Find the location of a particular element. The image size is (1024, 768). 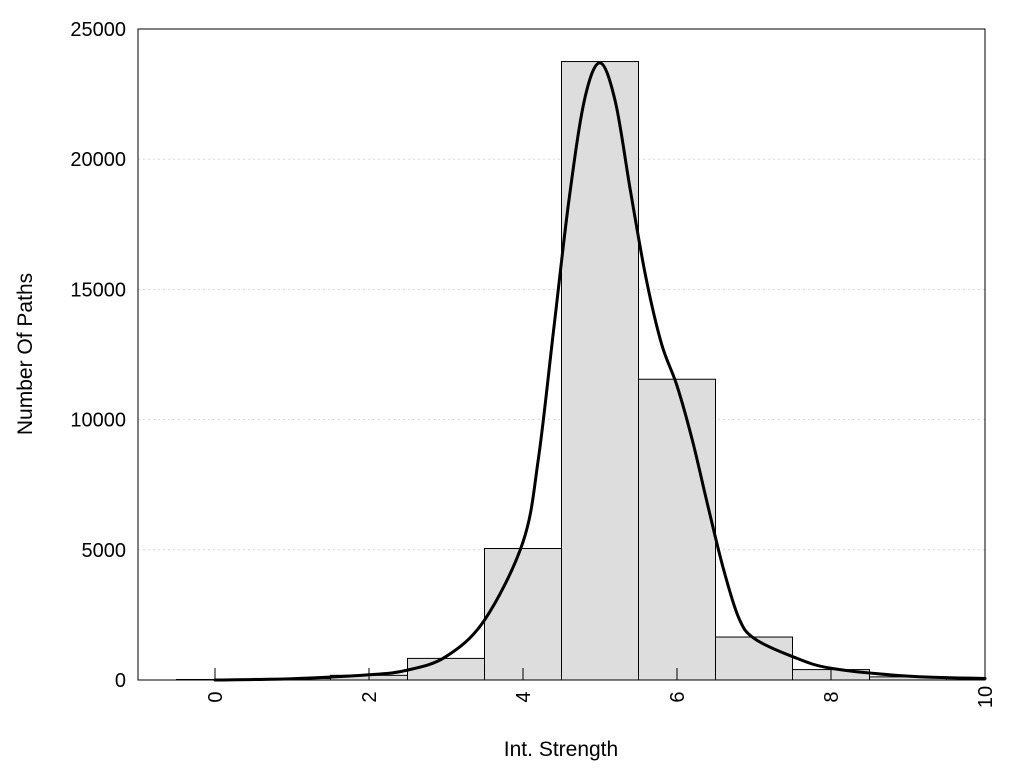

y-tick-label: 0 is located at coordinates (120, 681).